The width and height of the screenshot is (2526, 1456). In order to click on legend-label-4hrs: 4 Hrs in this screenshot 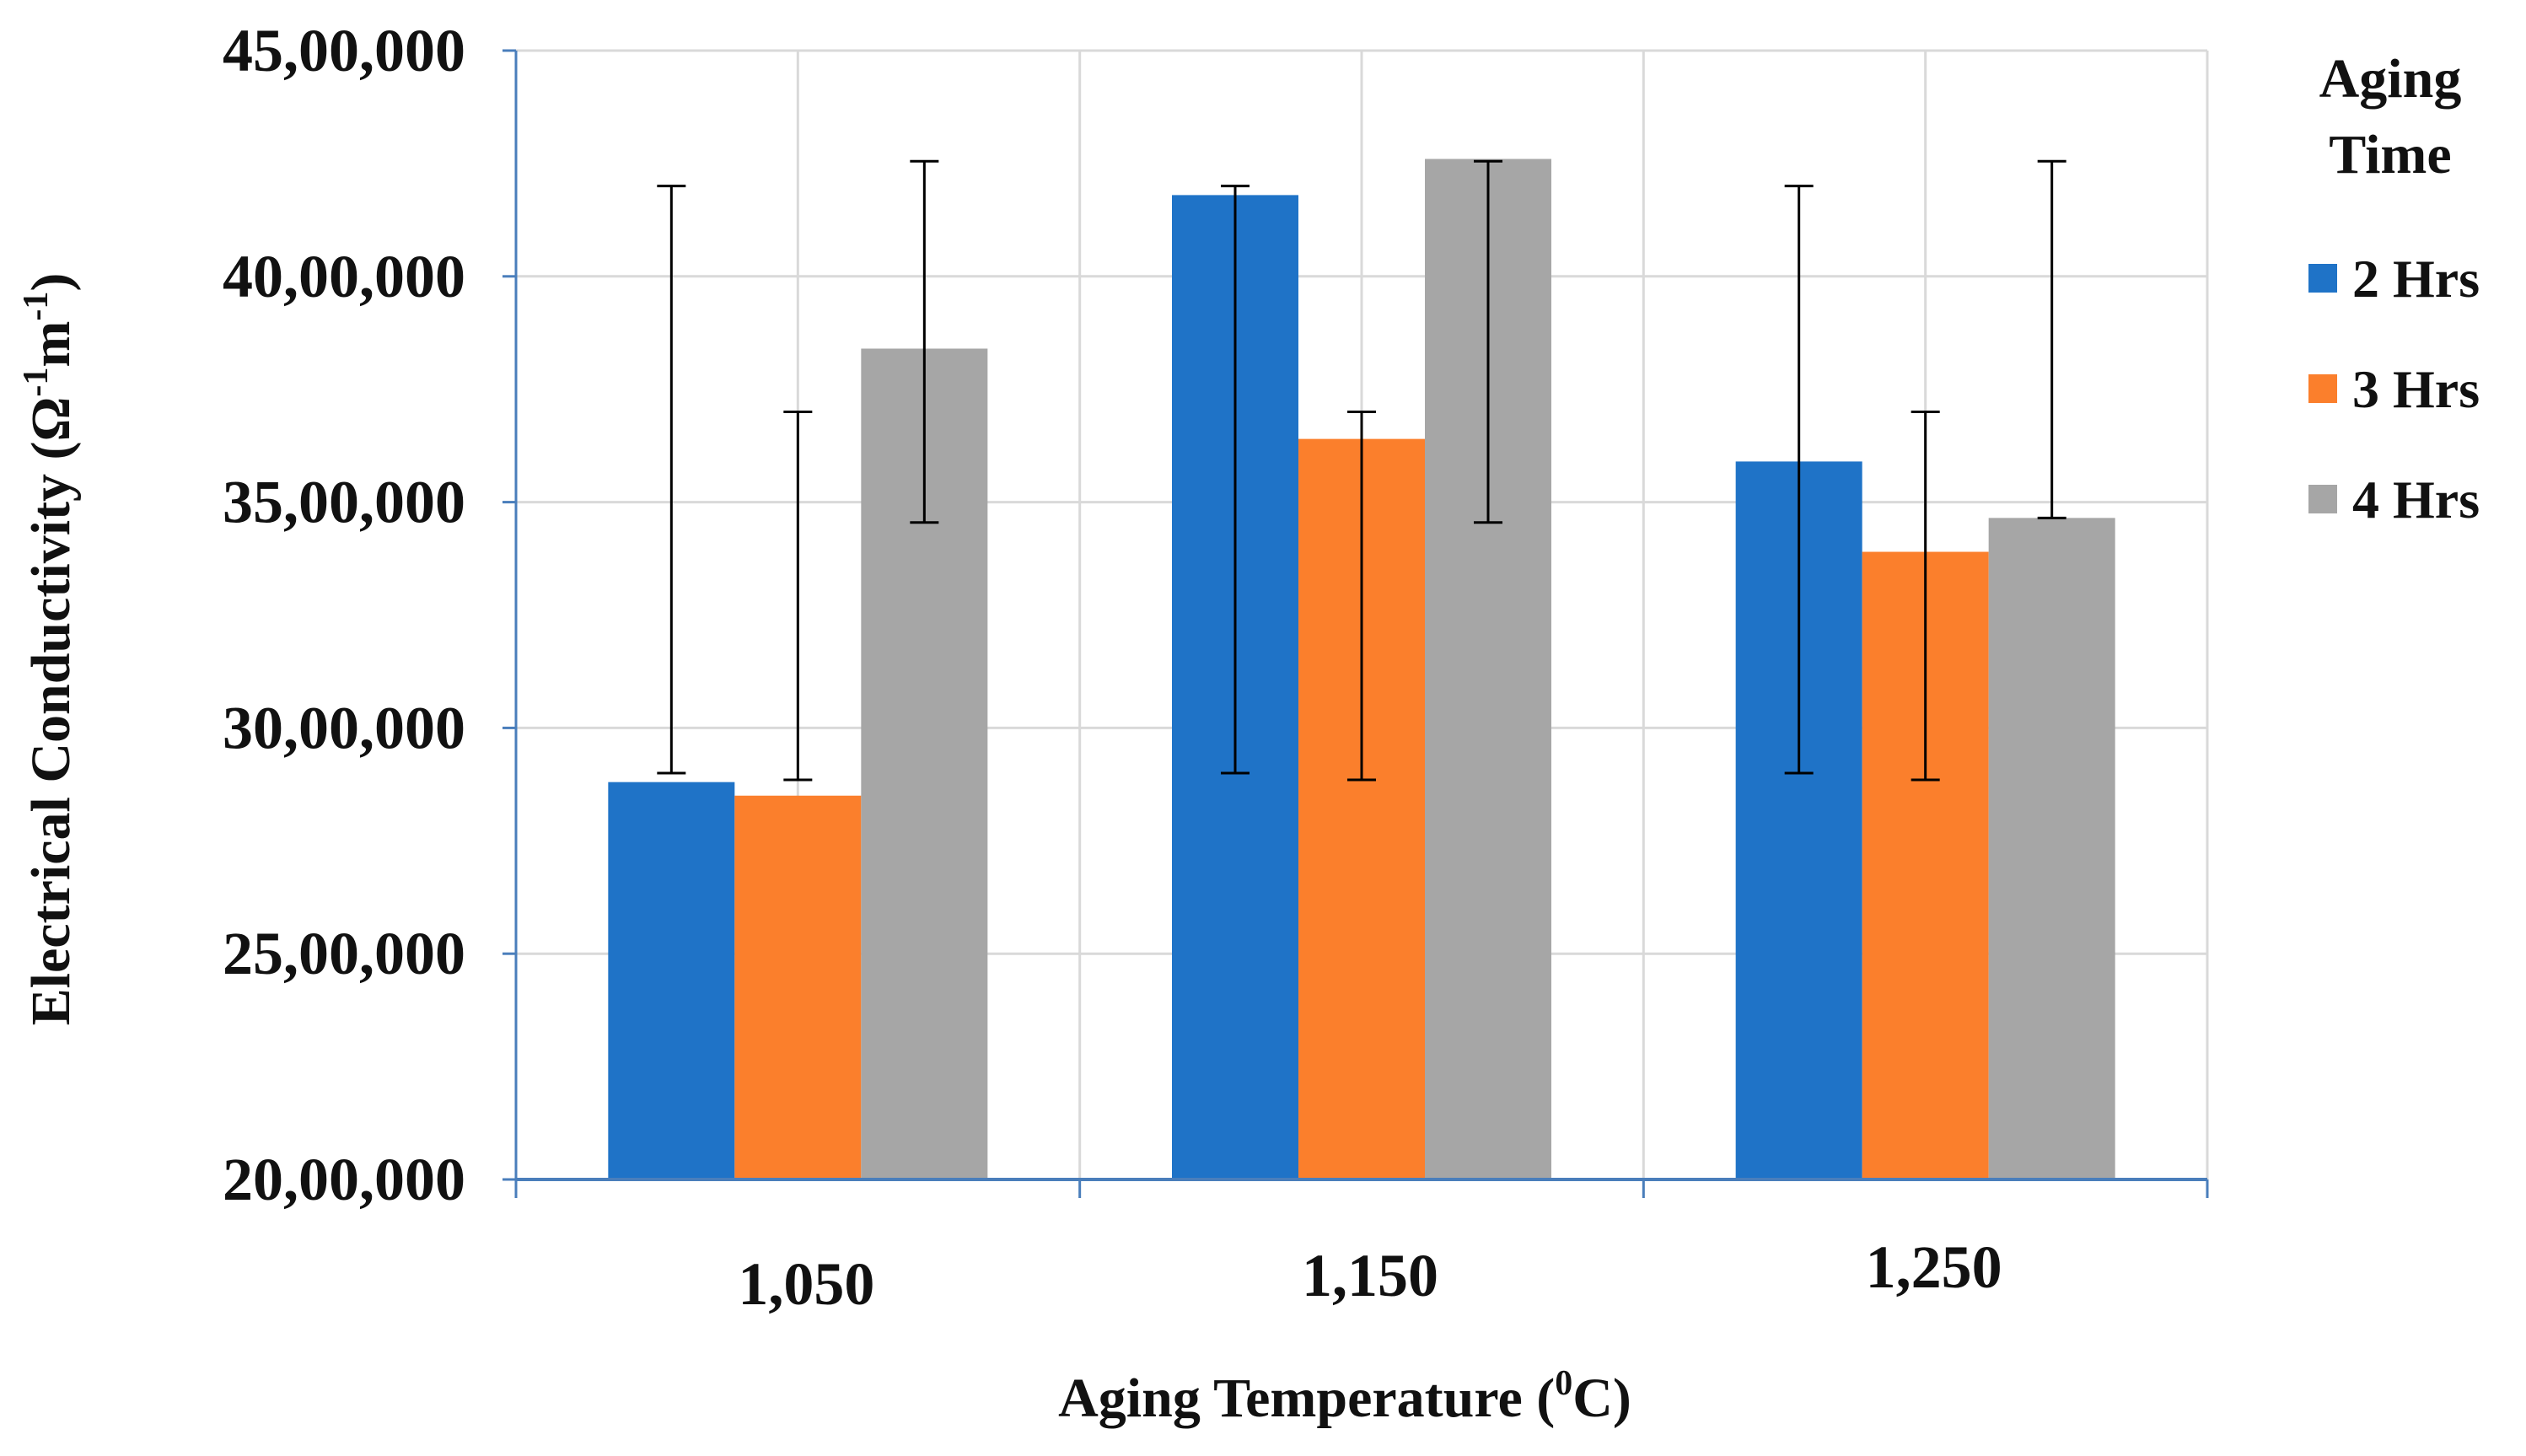, I will do `click(2416, 499)`.